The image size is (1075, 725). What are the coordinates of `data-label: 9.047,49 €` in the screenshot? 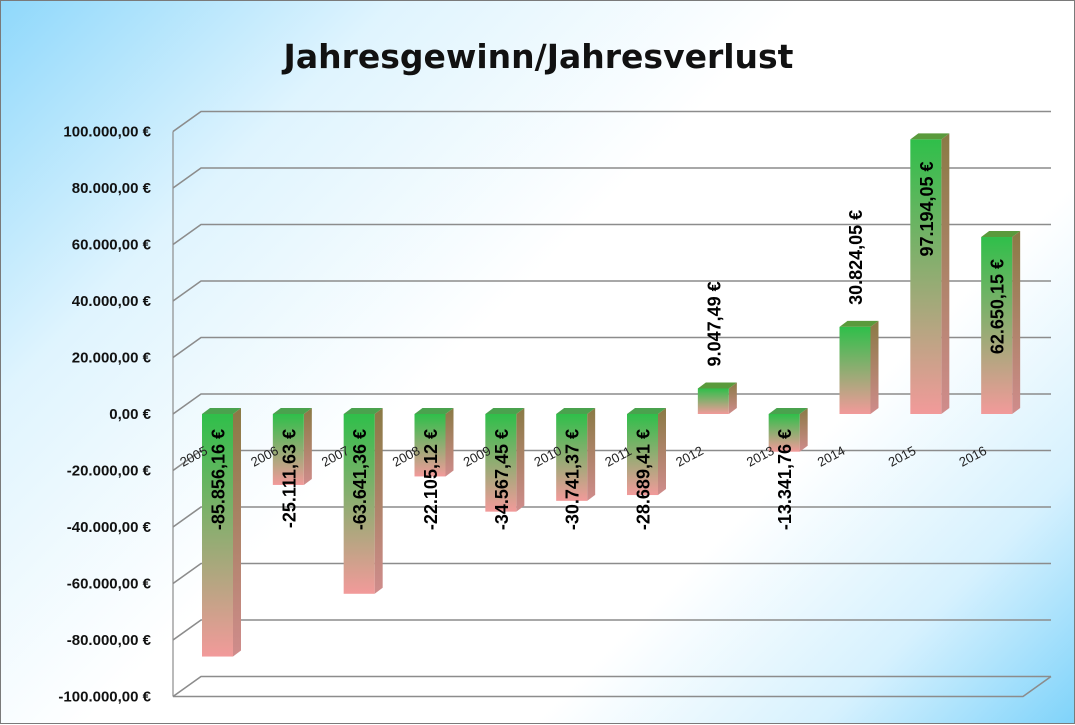 It's located at (714, 323).